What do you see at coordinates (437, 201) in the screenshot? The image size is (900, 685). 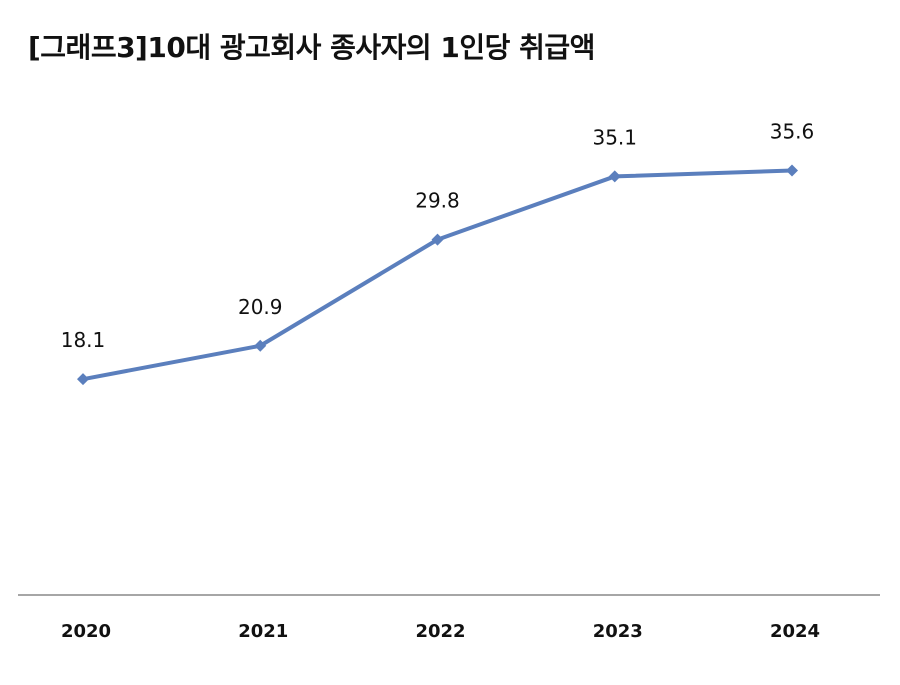 I see `data-label: 29.8` at bounding box center [437, 201].